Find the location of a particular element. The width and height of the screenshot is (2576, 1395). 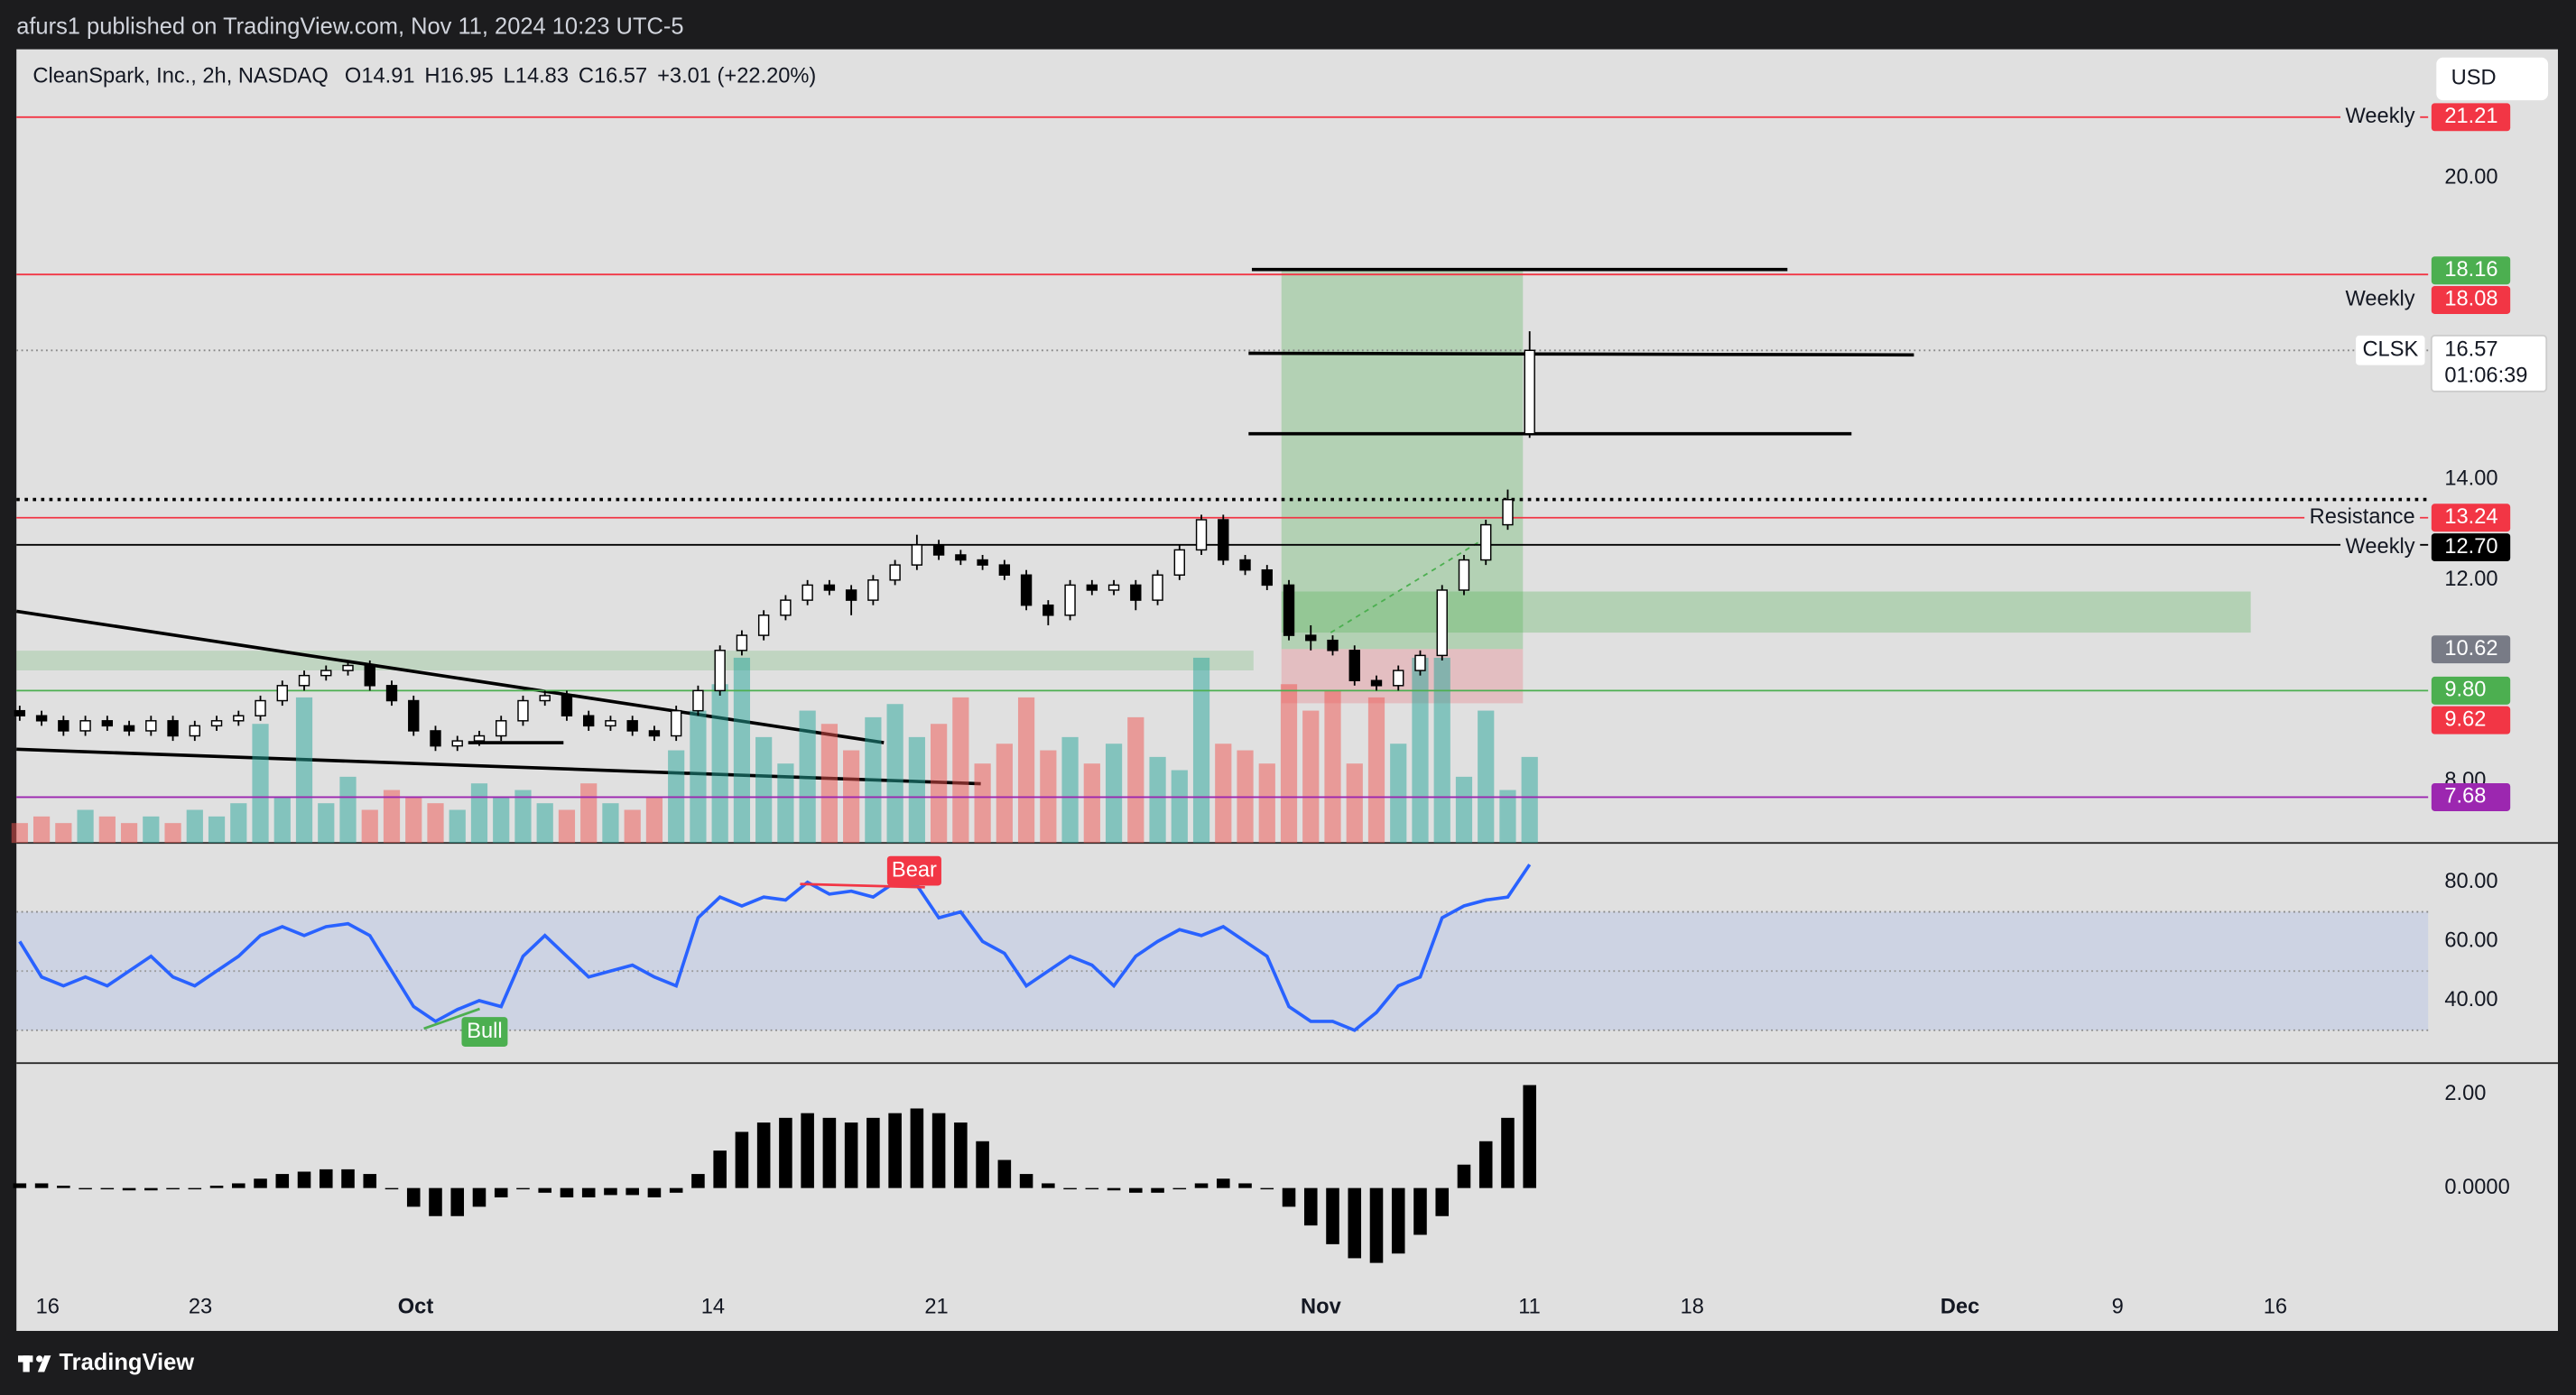

y-tick-label: 20.00 is located at coordinates (2471, 177).